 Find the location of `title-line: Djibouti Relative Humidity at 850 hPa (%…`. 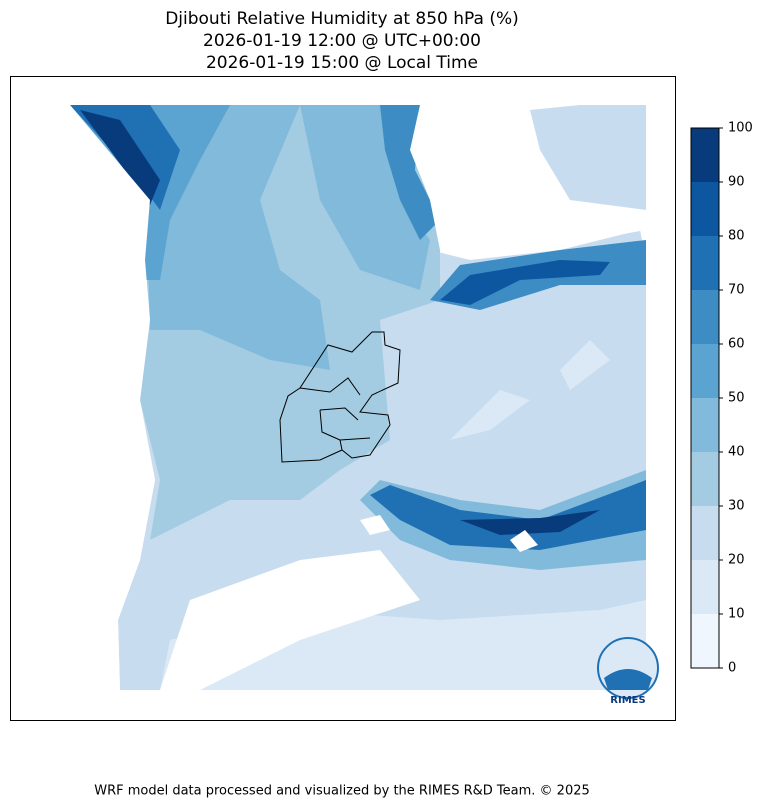

title-line: Djibouti Relative Humidity at 850 hPa (%… is located at coordinates (342, 19).